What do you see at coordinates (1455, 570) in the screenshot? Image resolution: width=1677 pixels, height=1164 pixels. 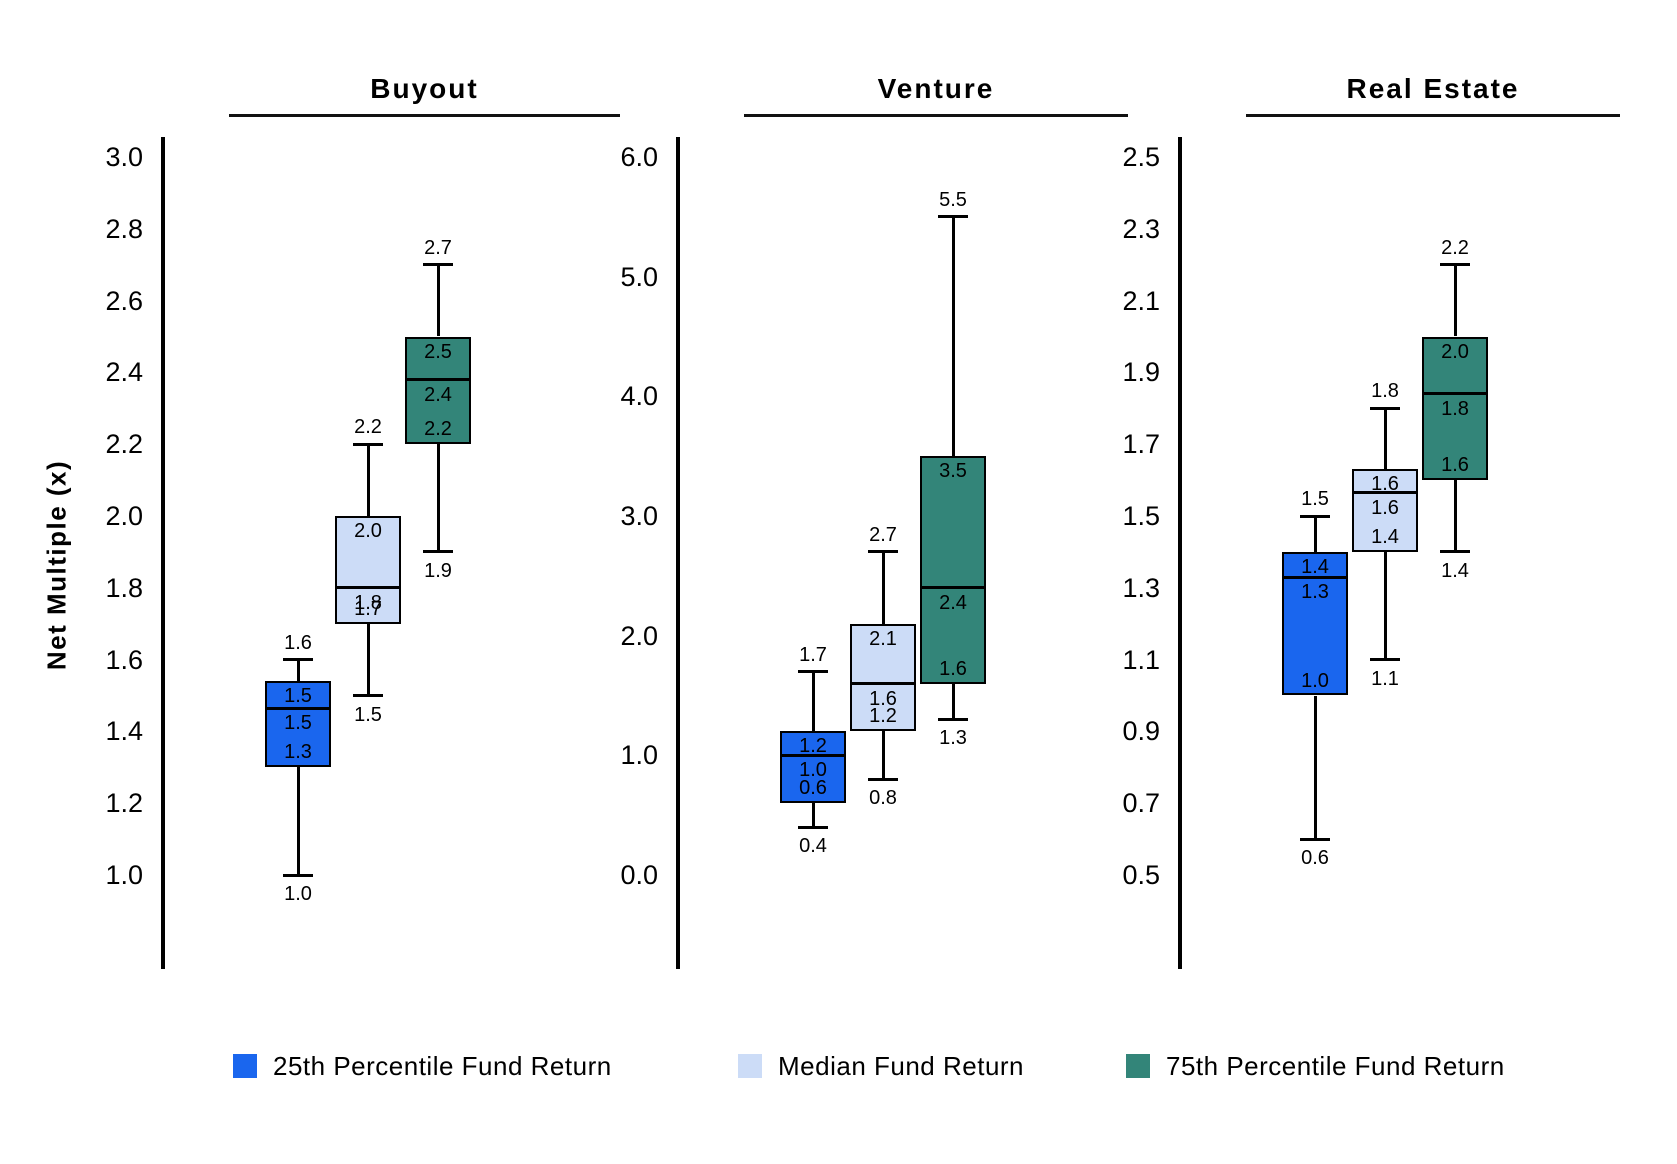 I see `box-75th-percentile-whisker-low-label: 1.4` at bounding box center [1455, 570].